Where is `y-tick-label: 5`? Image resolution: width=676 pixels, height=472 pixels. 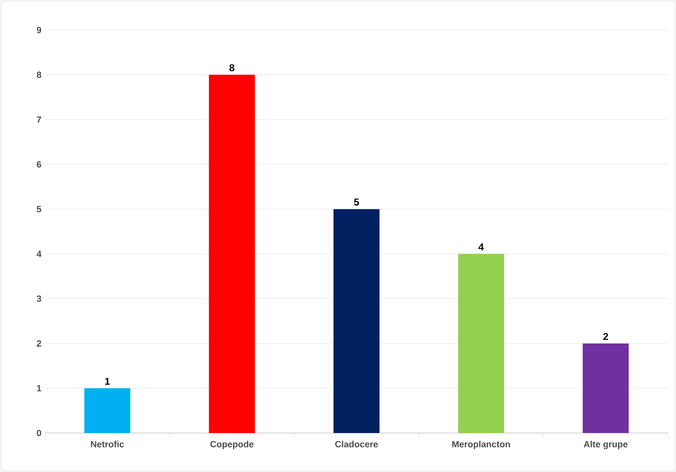 y-tick-label: 5 is located at coordinates (39, 209).